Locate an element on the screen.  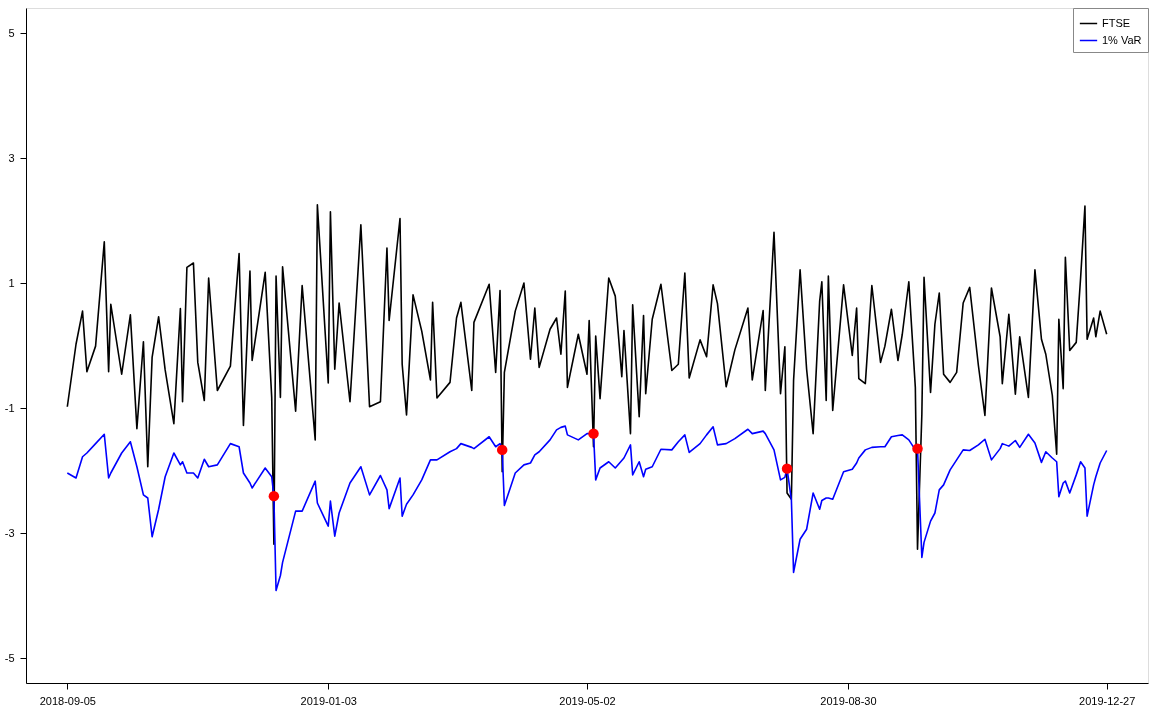
y-tick-label: -3 is located at coordinates (9, 532).